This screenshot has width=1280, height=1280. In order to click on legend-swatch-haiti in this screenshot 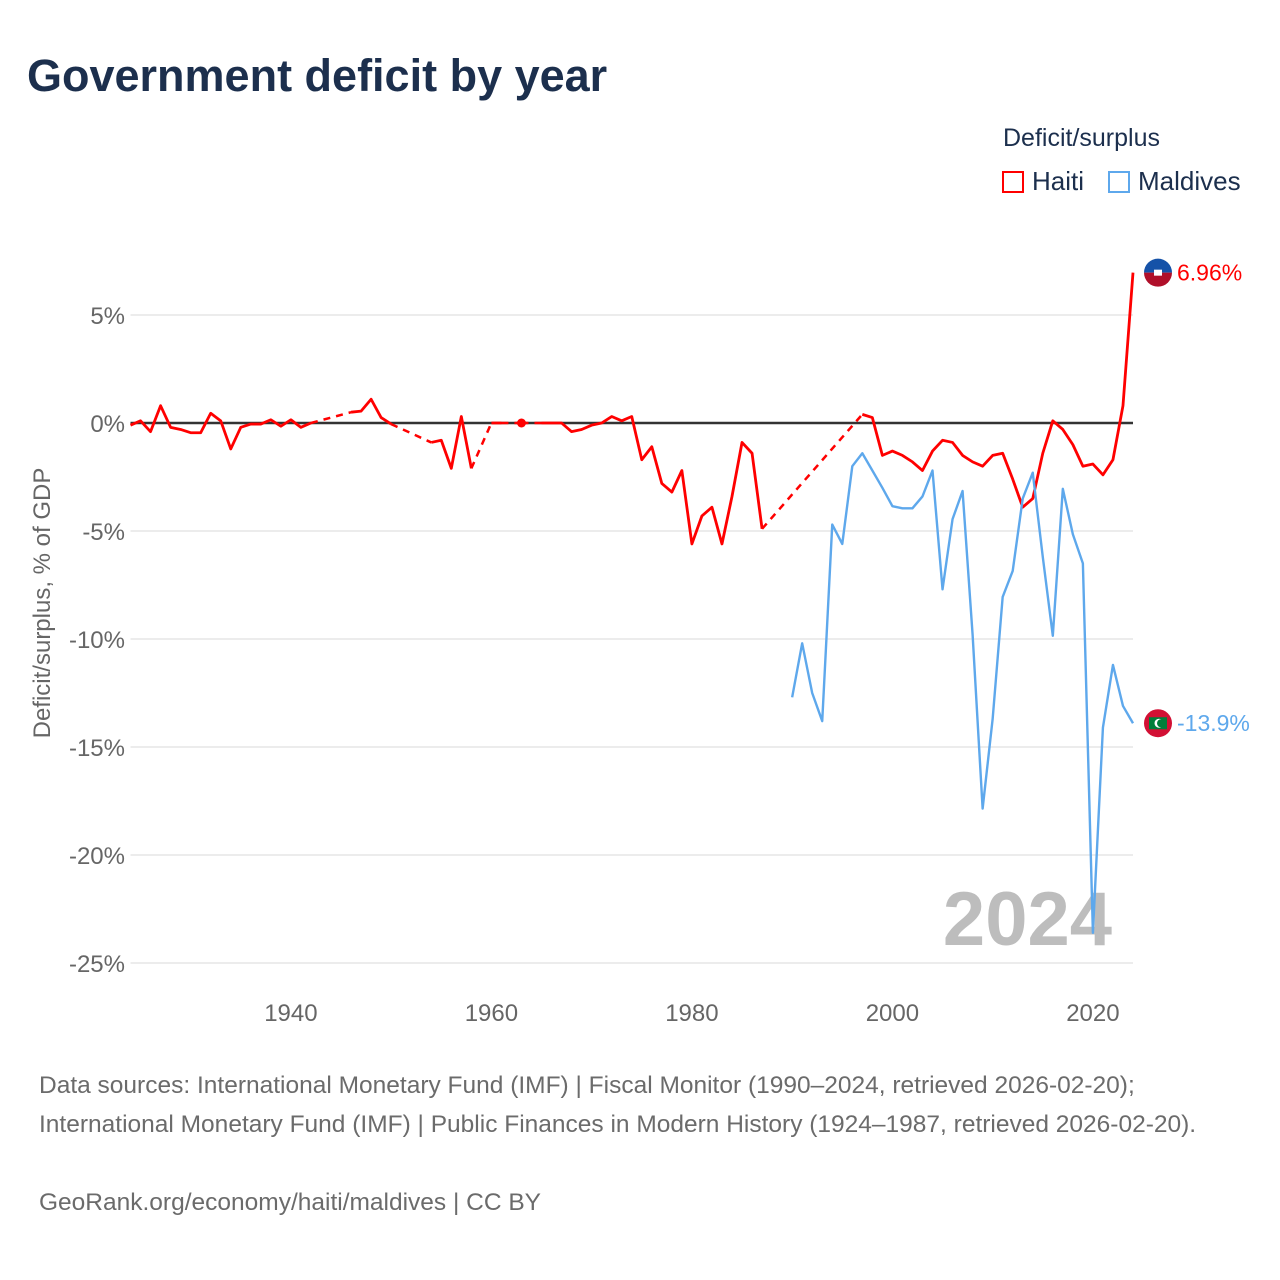, I will do `click(1013, 181)`.